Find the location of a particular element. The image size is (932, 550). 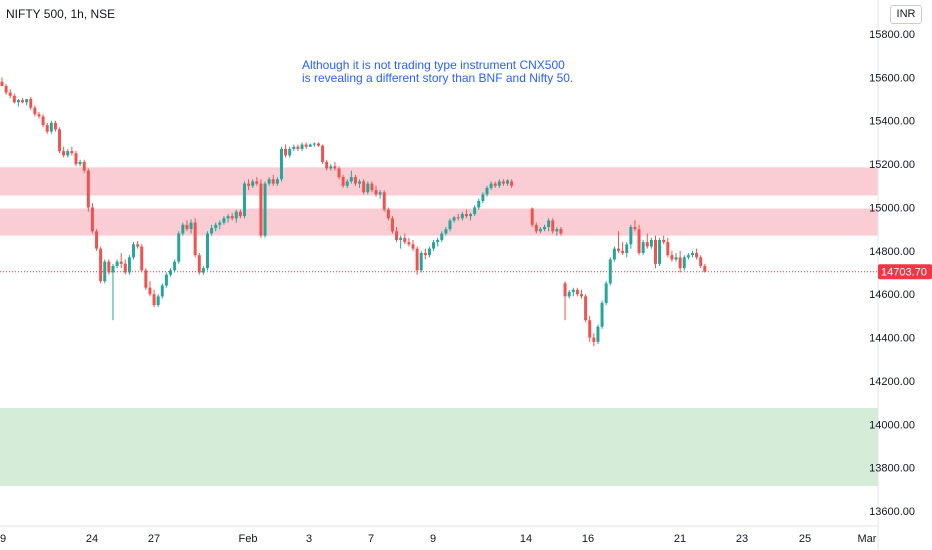

price-tick-label: 14400.00 is located at coordinates (892, 339).